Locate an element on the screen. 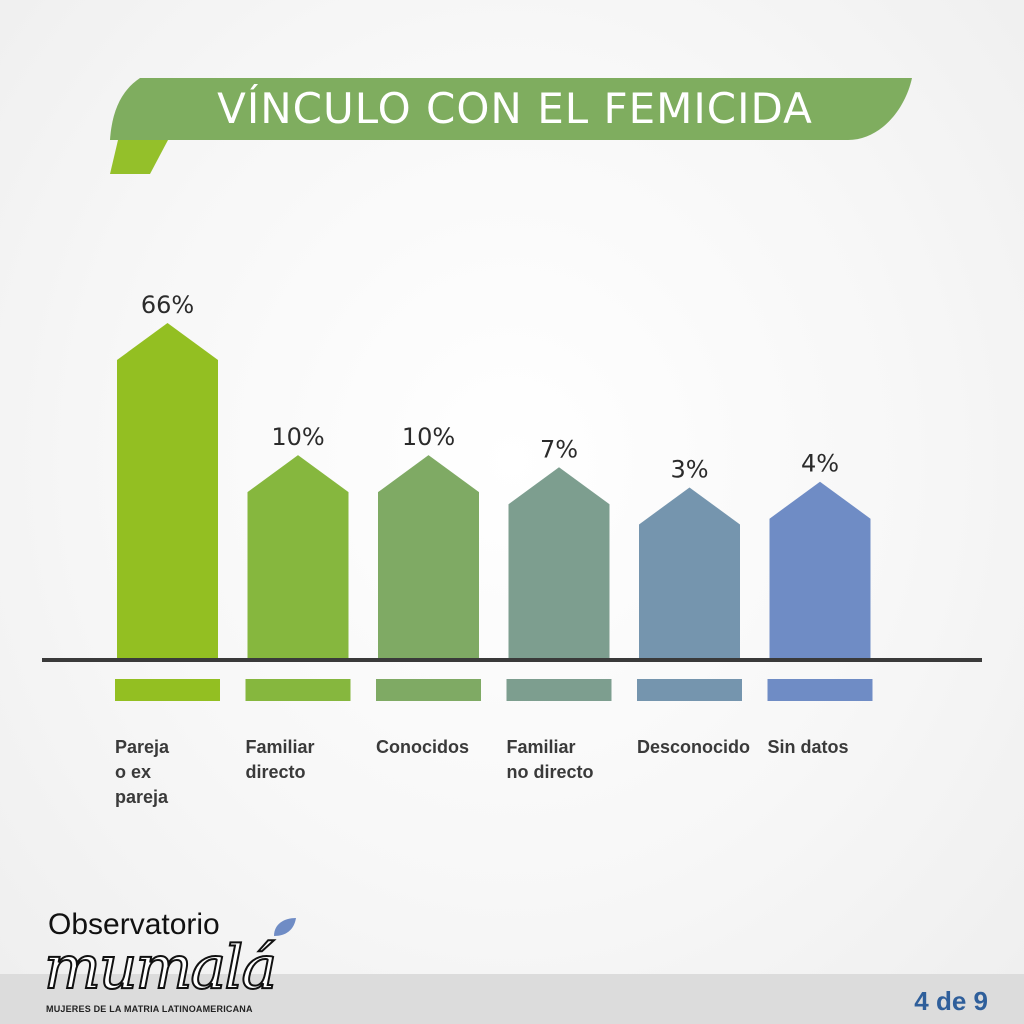 This screenshot has width=1024, height=1024. value-label-3: 7% is located at coordinates (559, 449).